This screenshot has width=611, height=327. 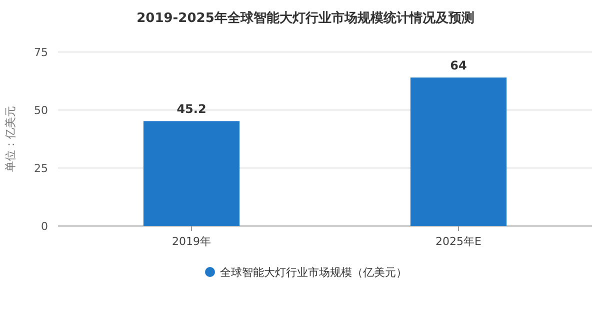 What do you see at coordinates (44, 226) in the screenshot?
I see `y-tick-label: 0` at bounding box center [44, 226].